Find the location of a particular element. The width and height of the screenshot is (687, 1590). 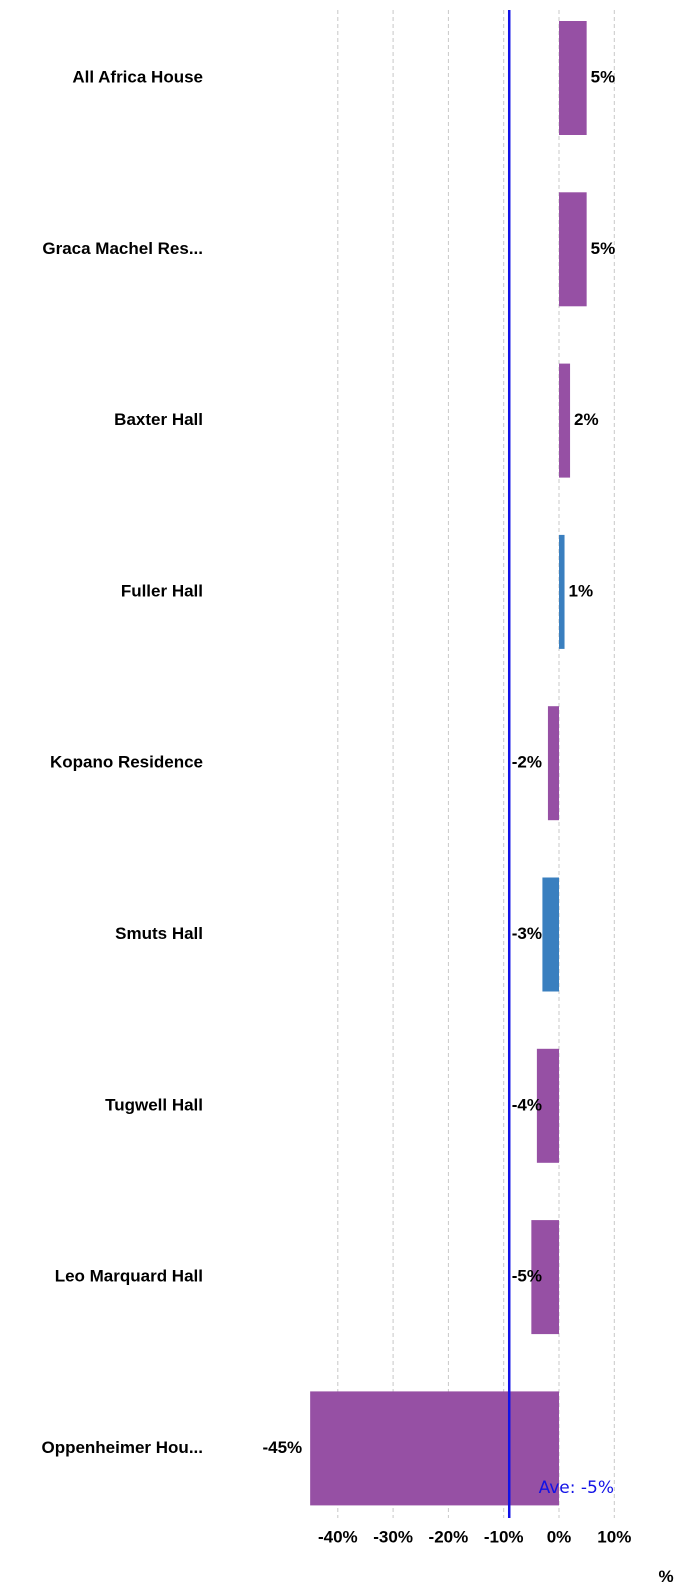

value-label: 1% is located at coordinates (581, 590).